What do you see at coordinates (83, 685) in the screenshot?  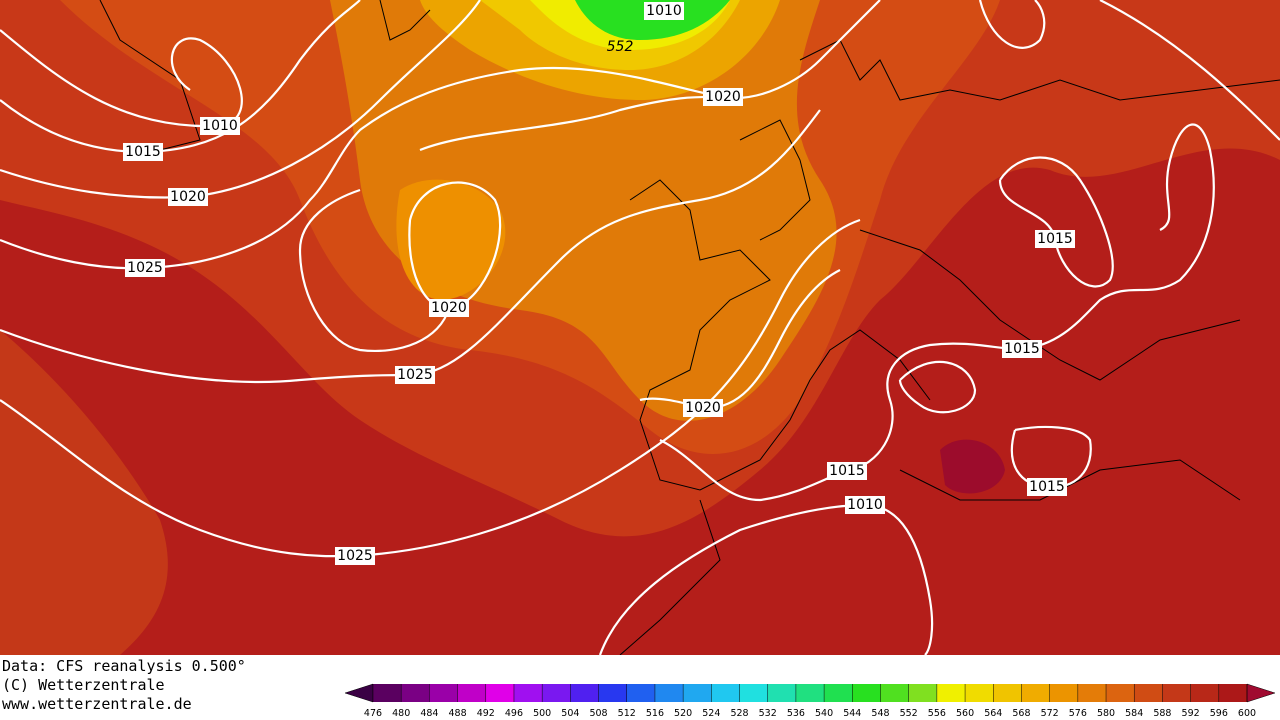 I see `footer-line: (C) Wetterzentrale` at bounding box center [83, 685].